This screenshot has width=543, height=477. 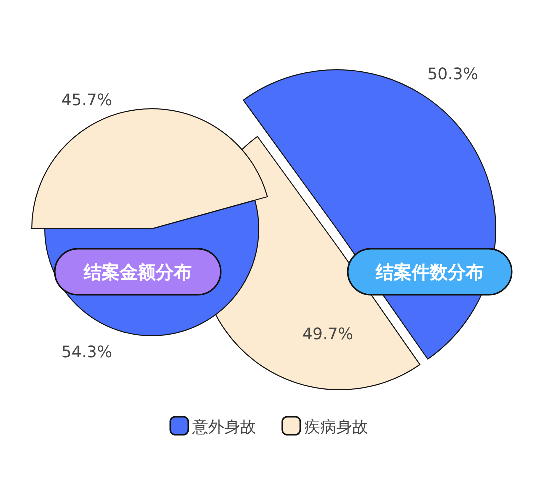 What do you see at coordinates (87, 100) in the screenshot?
I see `data-label: 45.7%` at bounding box center [87, 100].